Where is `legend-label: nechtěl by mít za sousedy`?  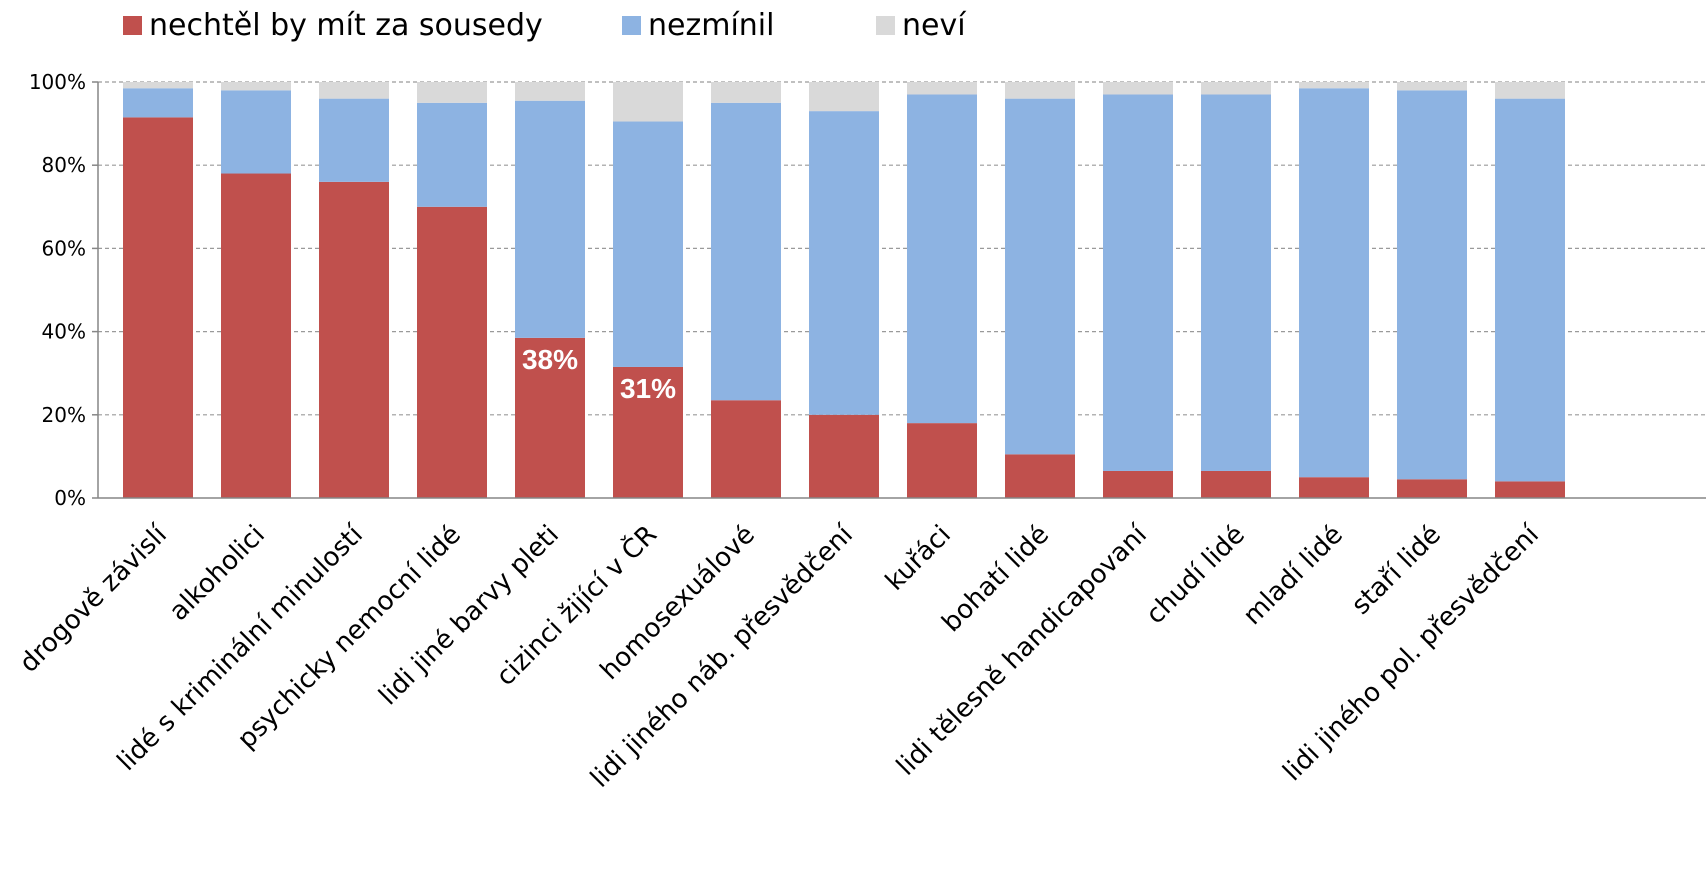
legend-label: nechtěl by mít za sousedy is located at coordinates (346, 25).